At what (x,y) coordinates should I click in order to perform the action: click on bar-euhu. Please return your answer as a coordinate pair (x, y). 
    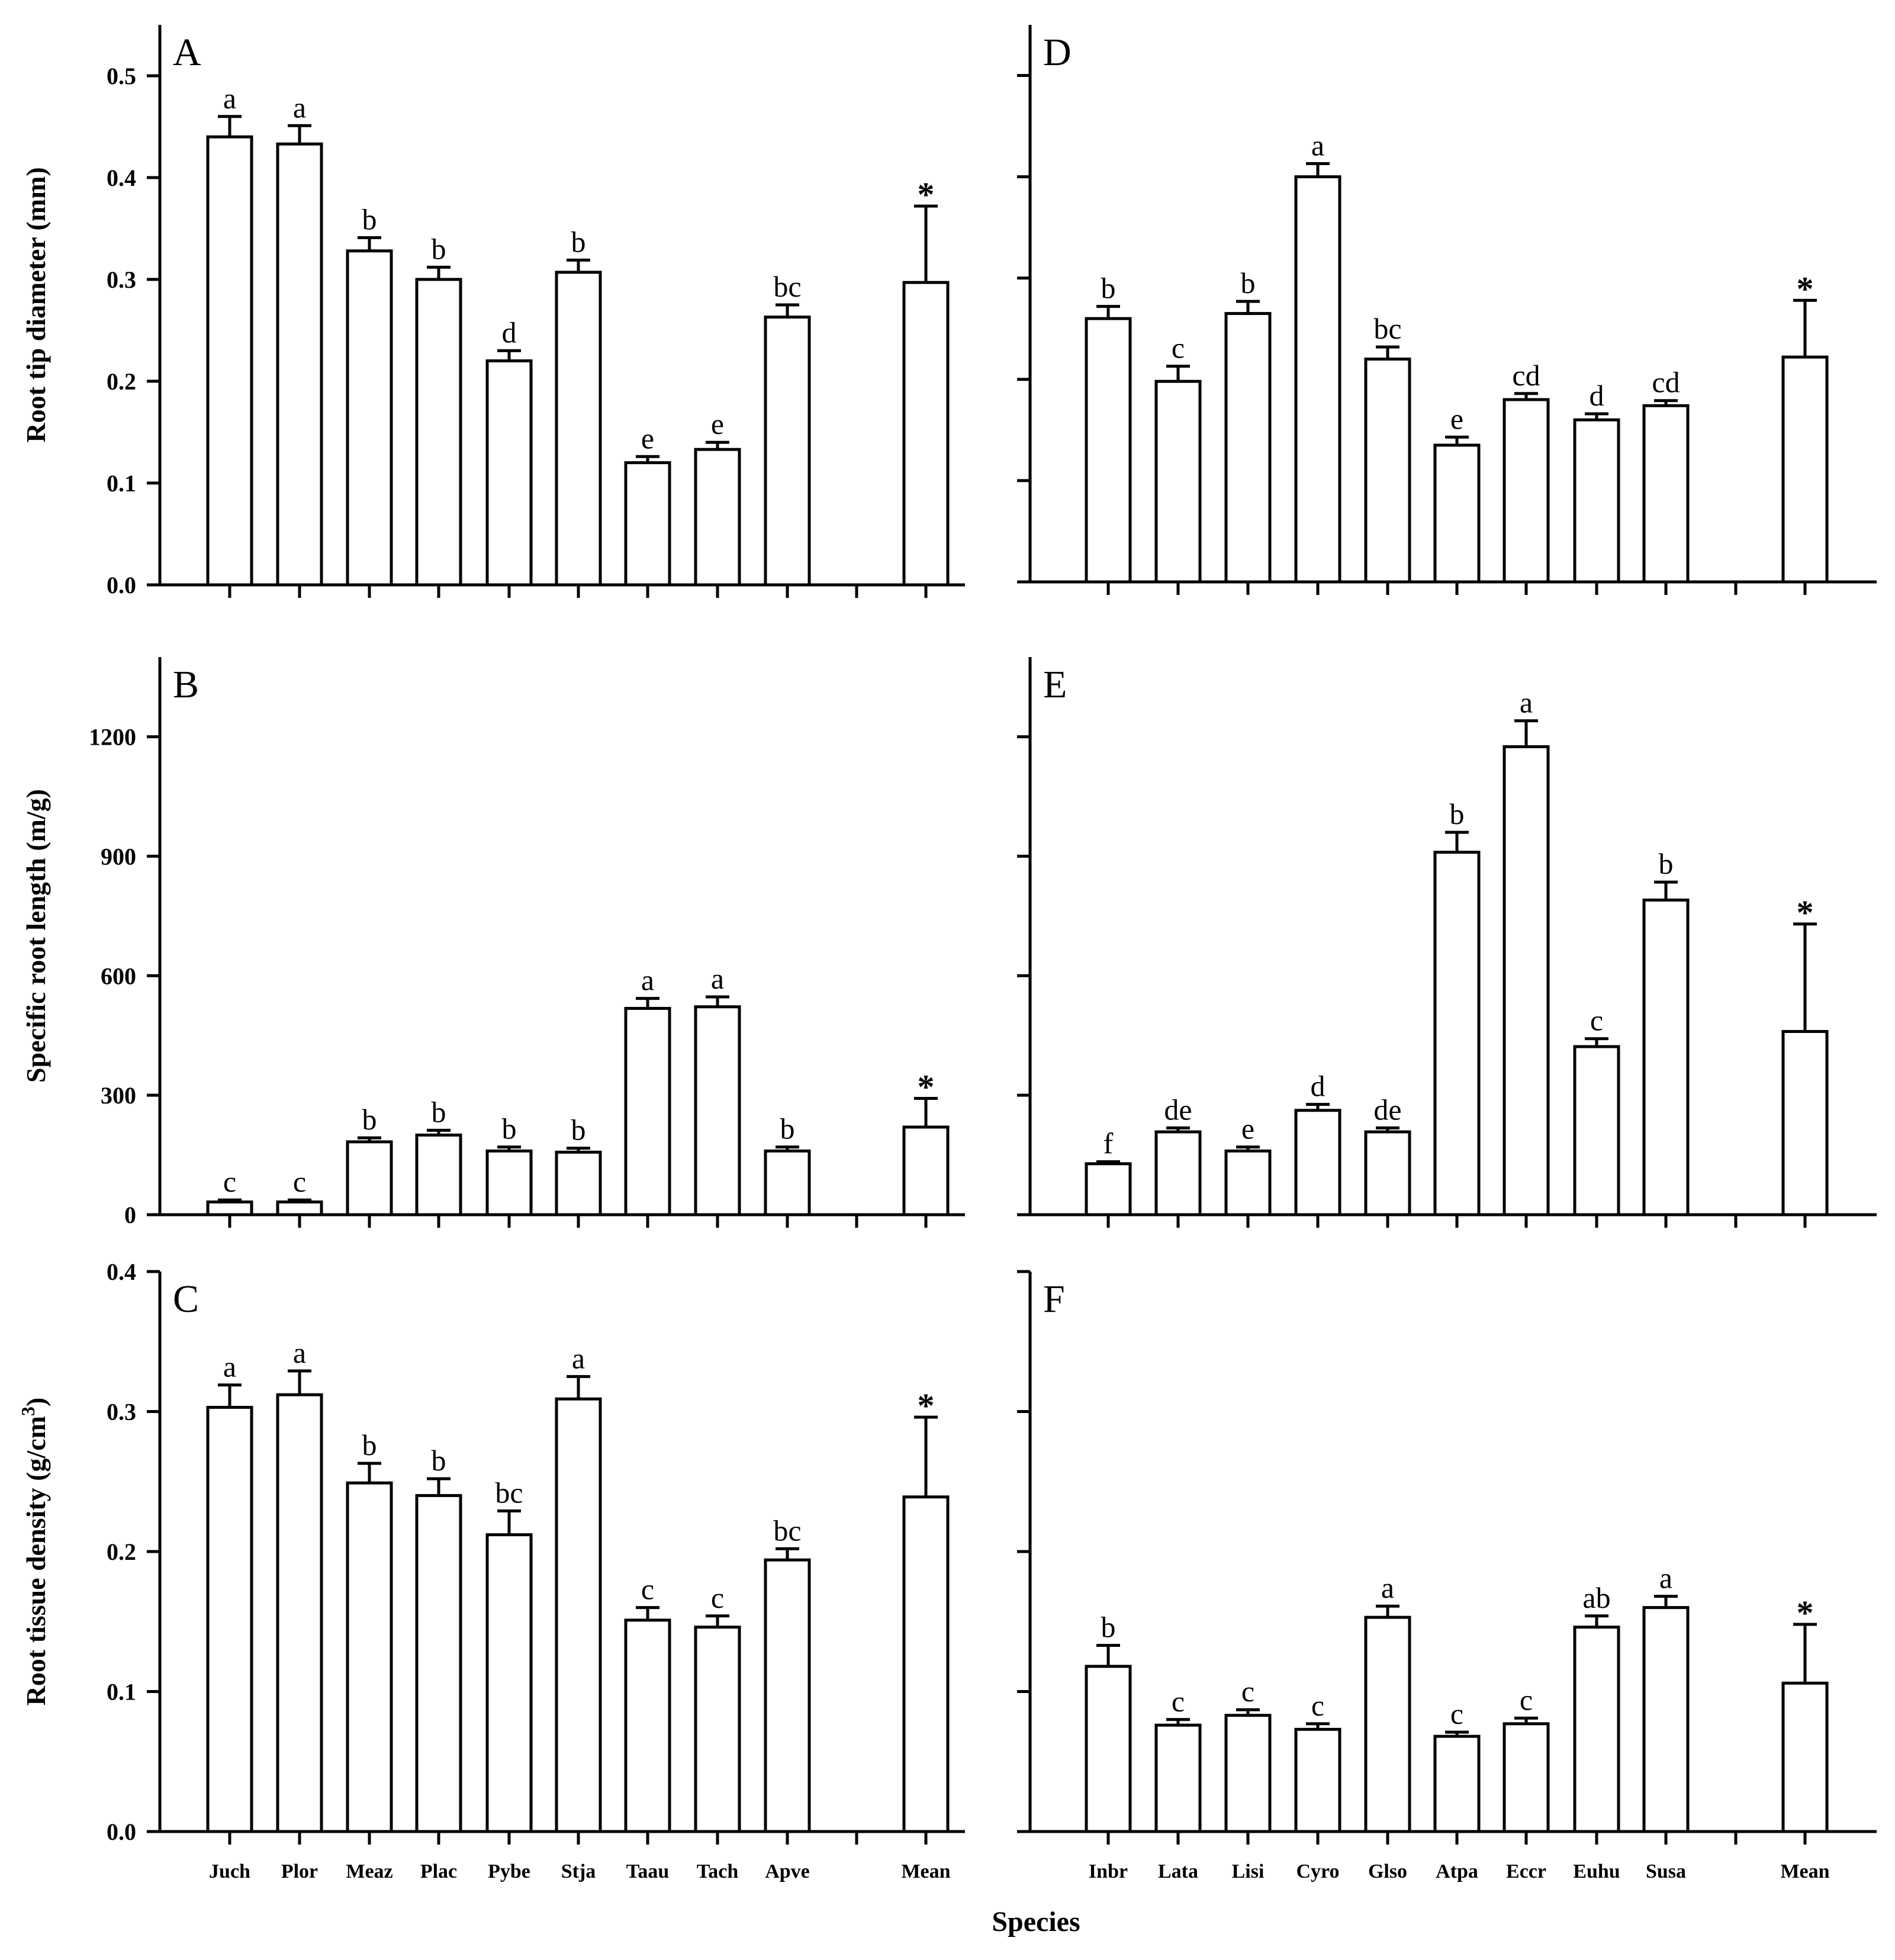
    Looking at the image, I should click on (1597, 501).